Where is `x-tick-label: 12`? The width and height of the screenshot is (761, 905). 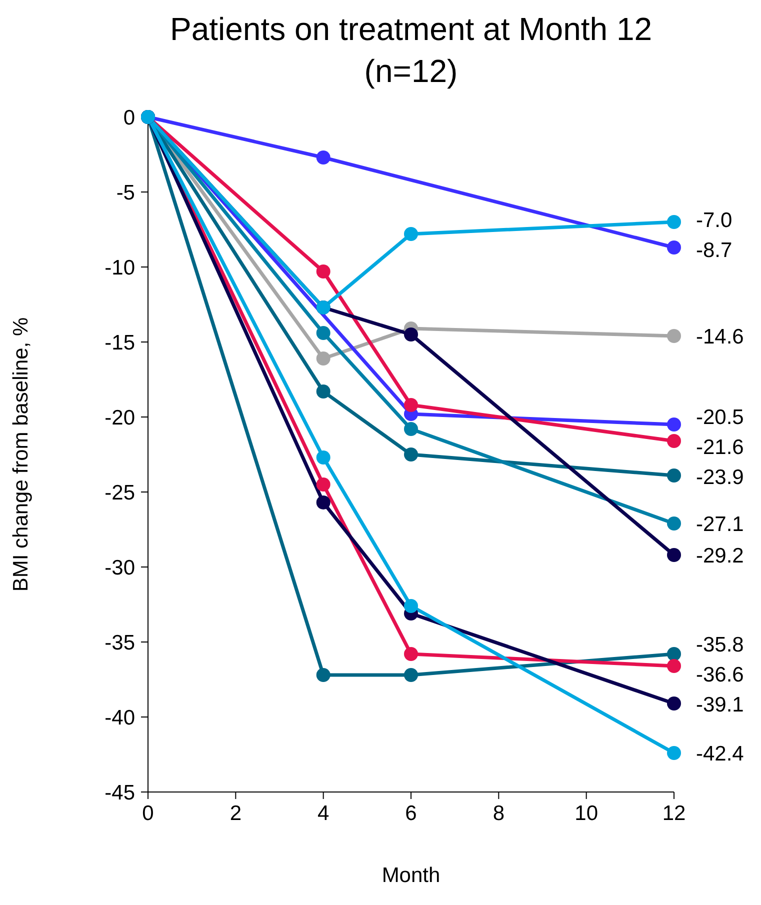
x-tick-label: 12 is located at coordinates (674, 813).